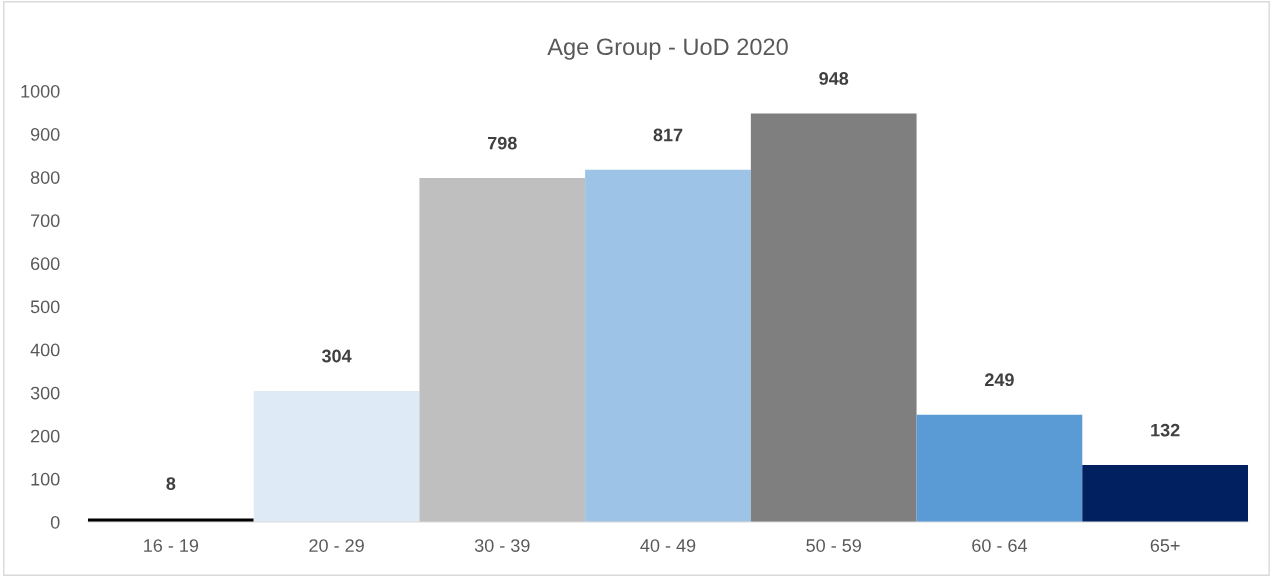 This screenshot has width=1273, height=577. What do you see at coordinates (55, 522) in the screenshot?
I see `y-tick-label: 0` at bounding box center [55, 522].